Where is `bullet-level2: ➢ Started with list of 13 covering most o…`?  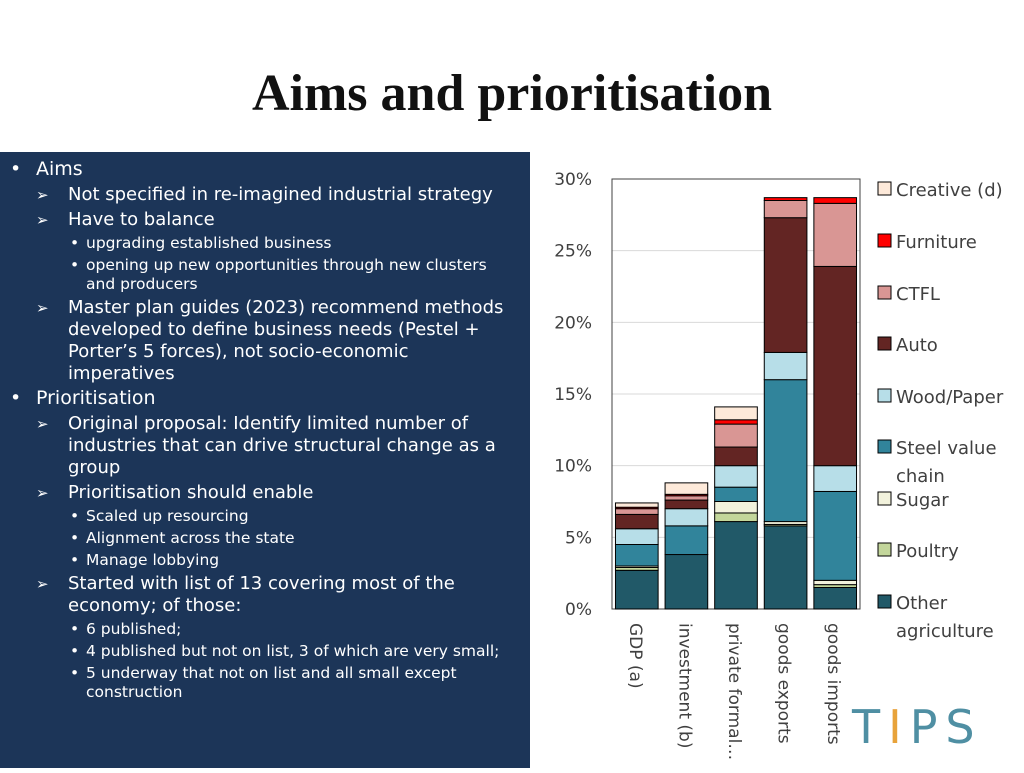
bullet-level2: ➢ Started with list of 13 covering most o… is located at coordinates (264, 595).